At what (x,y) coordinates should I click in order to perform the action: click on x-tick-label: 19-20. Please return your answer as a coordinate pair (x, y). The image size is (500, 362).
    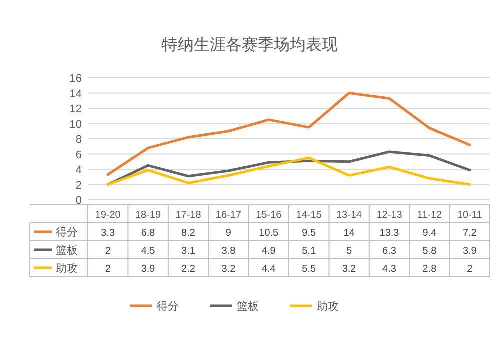
    Looking at the image, I should click on (108, 215).